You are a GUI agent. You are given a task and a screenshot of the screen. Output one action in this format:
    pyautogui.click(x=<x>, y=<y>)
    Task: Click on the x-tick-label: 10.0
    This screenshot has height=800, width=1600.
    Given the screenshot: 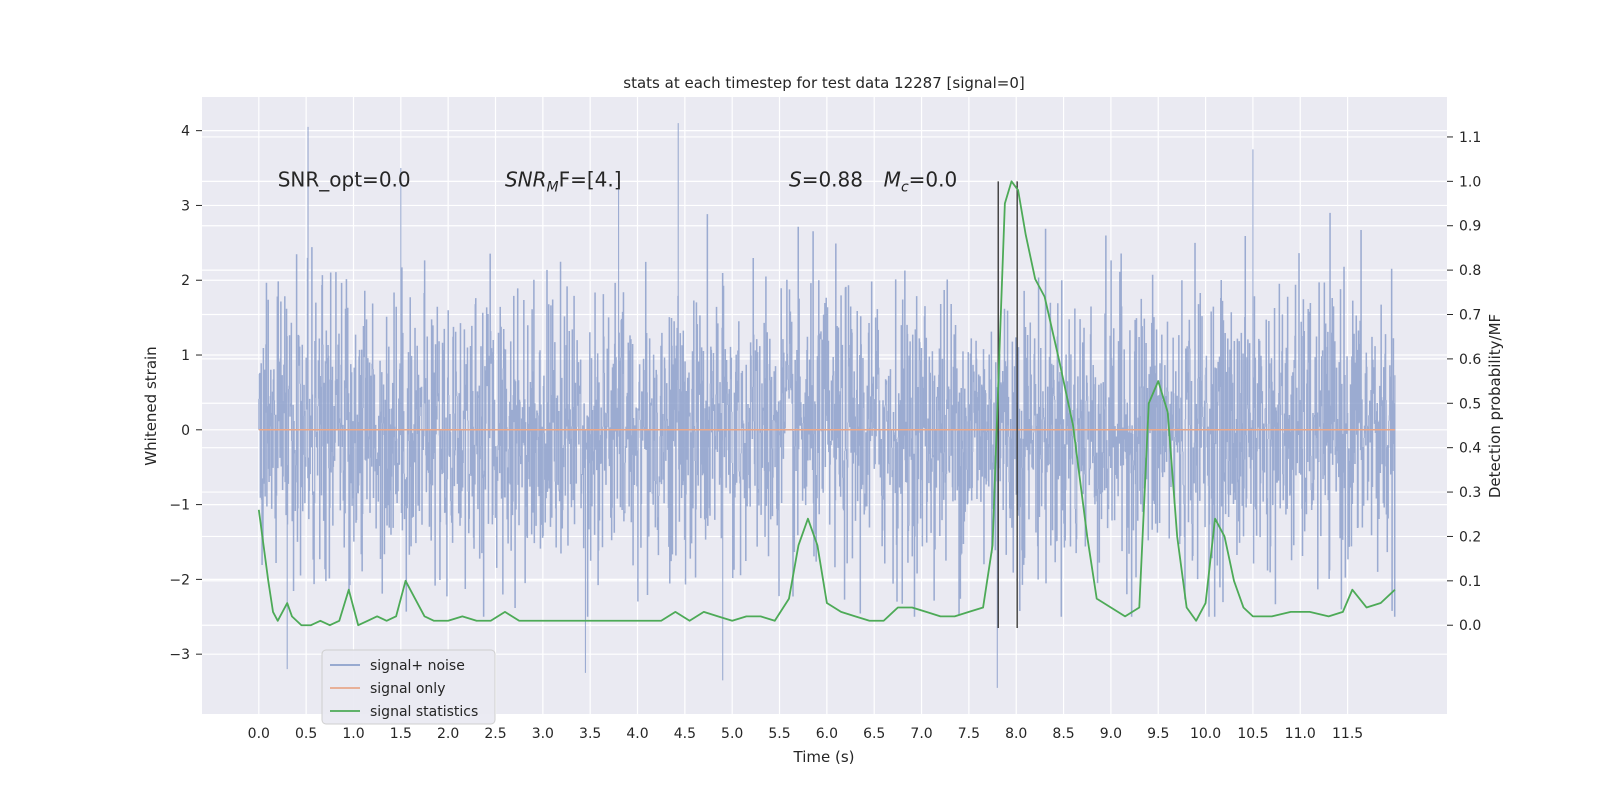 What is the action you would take?
    pyautogui.click(x=1205, y=734)
    